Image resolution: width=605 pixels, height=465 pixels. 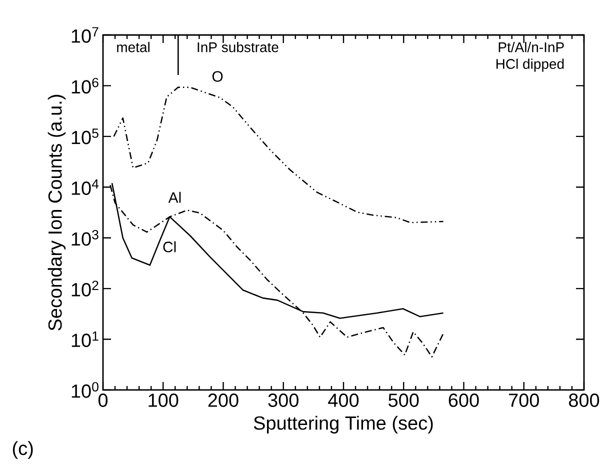 I want to click on annotation: InP substrate, so click(x=238, y=47).